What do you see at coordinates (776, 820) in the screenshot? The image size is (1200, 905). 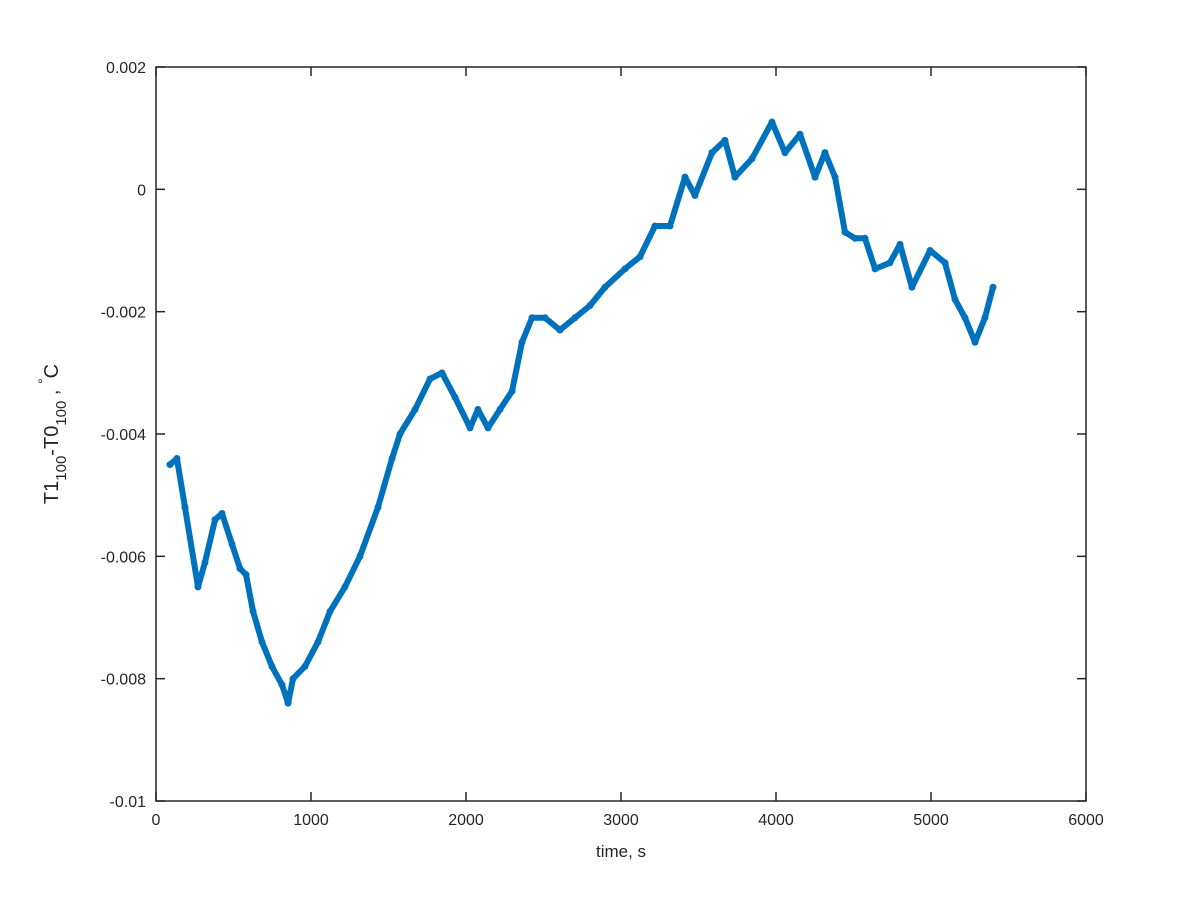 I see `x-tick-label: 4000` at bounding box center [776, 820].